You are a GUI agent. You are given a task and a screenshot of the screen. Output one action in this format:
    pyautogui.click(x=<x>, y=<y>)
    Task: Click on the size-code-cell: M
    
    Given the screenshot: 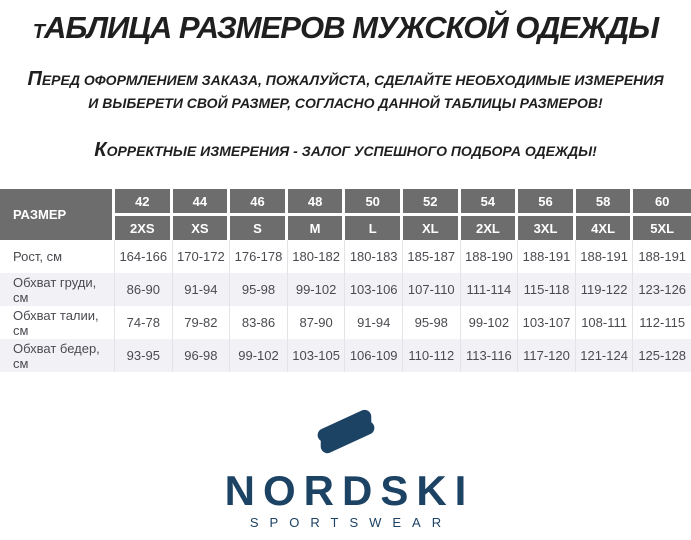 What is the action you would take?
    pyautogui.click(x=316, y=228)
    